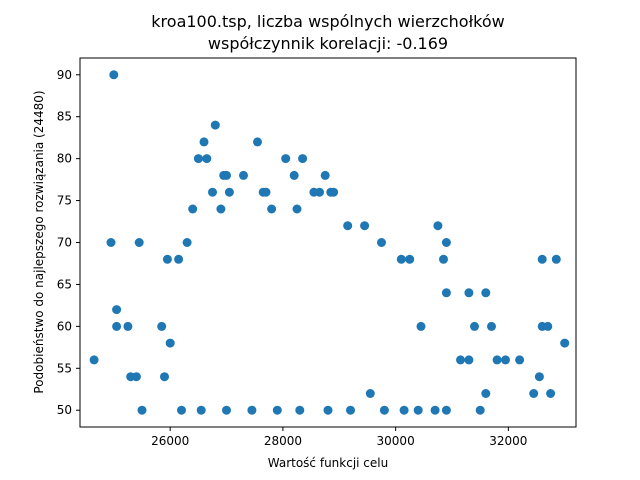 The height and width of the screenshot is (480, 640). Describe the element at coordinates (170, 441) in the screenshot. I see `x-tick-label: 26000` at that location.